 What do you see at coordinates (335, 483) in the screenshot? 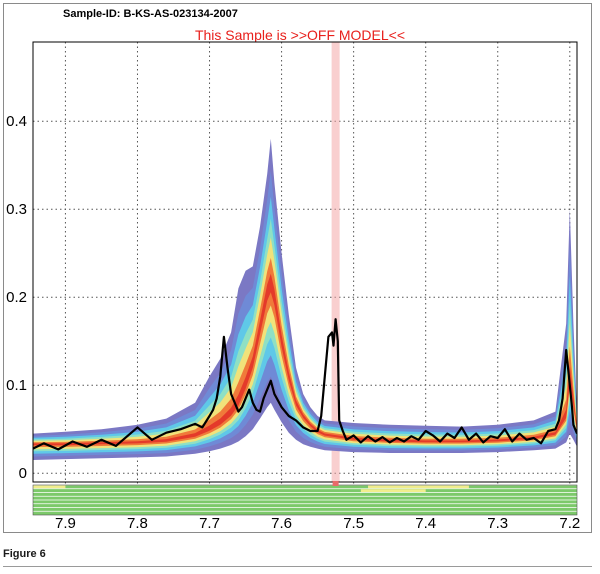
I see `highlight-marker` at bounding box center [335, 483].